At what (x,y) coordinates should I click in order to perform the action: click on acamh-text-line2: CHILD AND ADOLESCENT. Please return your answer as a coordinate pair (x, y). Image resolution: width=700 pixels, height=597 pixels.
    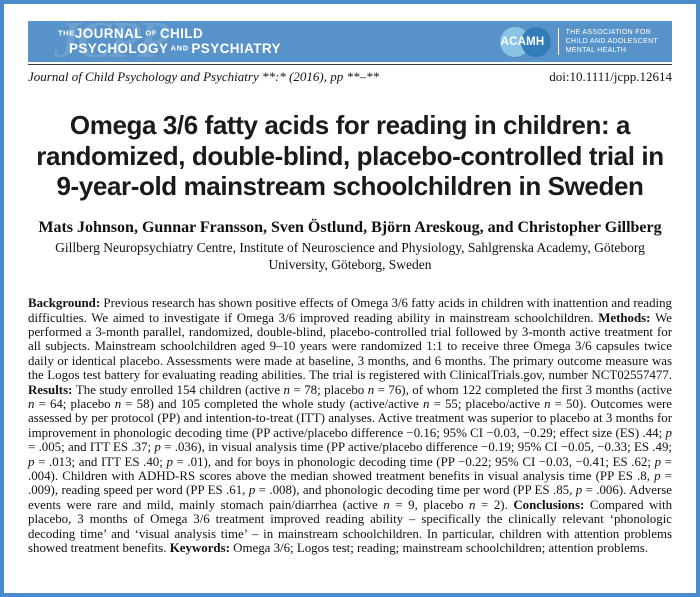
    Looking at the image, I should click on (611, 41).